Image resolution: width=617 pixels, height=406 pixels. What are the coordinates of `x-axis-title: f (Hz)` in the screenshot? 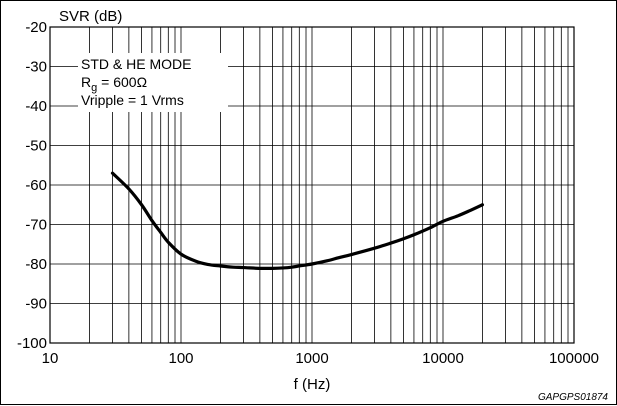 It's located at (312, 384).